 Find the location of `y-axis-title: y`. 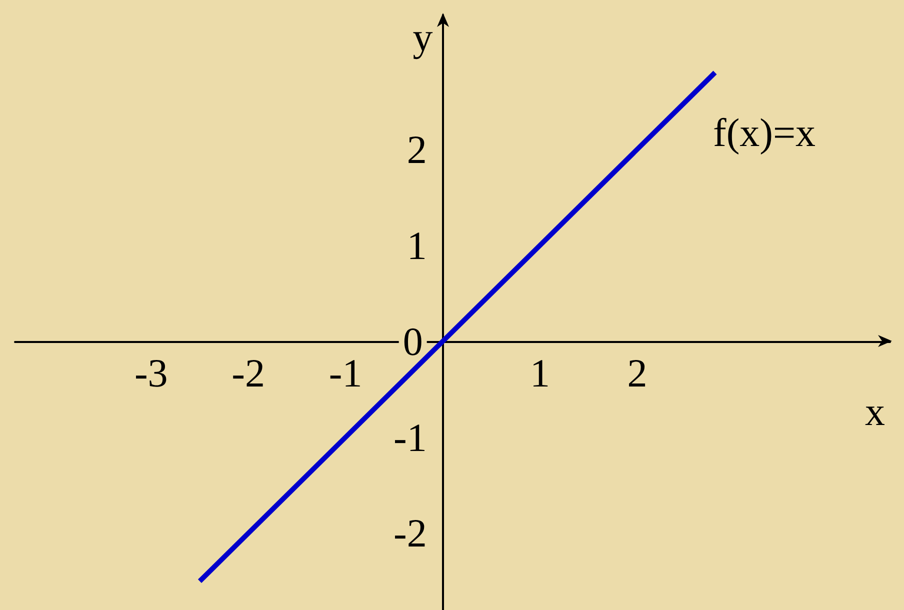

y-axis-title: y is located at coordinates (422, 37).